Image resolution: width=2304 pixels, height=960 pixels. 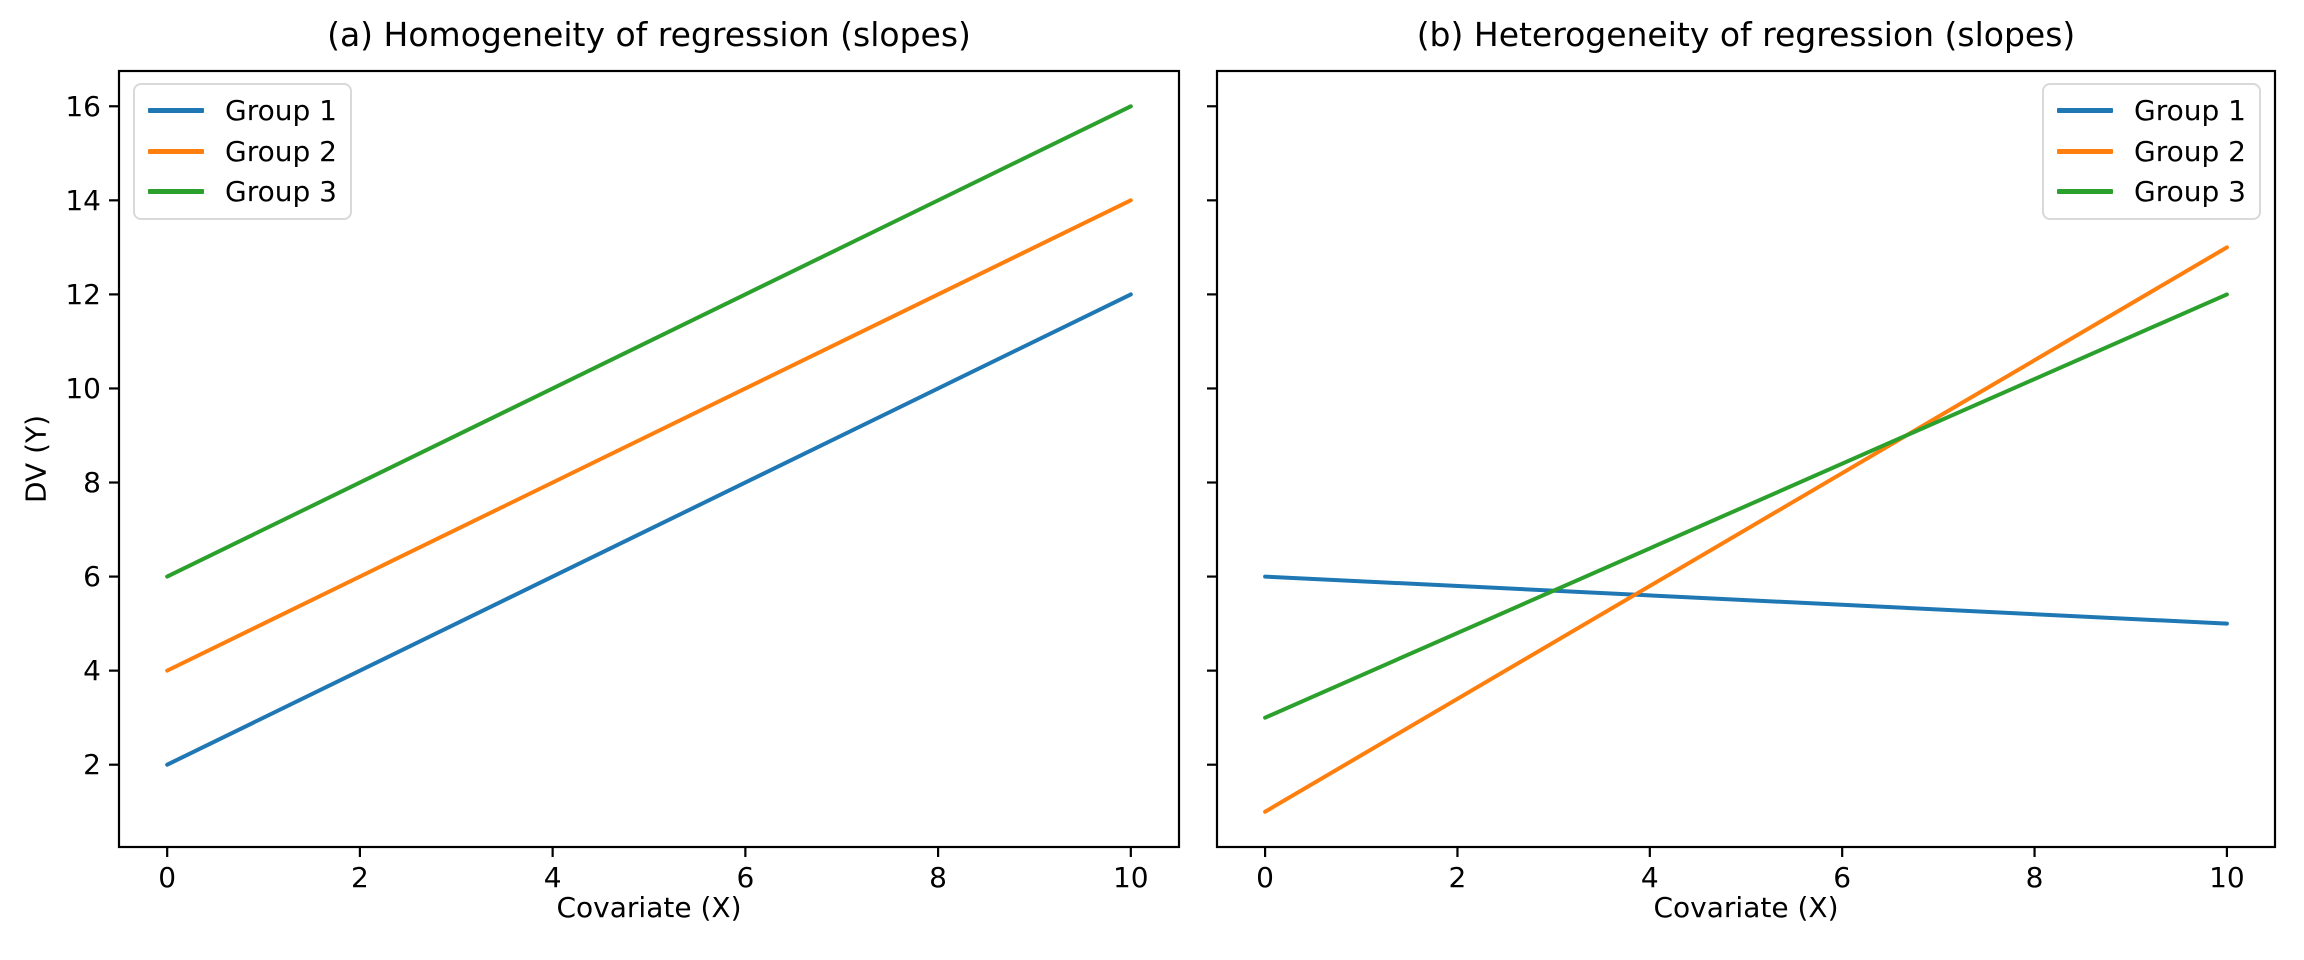 I want to click on y-tick-label: 14, so click(x=83, y=200).